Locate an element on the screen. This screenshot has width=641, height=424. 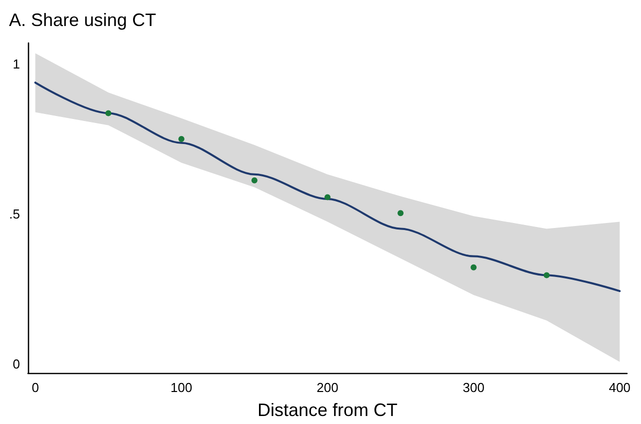
x-tick-label: 100 is located at coordinates (181, 387).